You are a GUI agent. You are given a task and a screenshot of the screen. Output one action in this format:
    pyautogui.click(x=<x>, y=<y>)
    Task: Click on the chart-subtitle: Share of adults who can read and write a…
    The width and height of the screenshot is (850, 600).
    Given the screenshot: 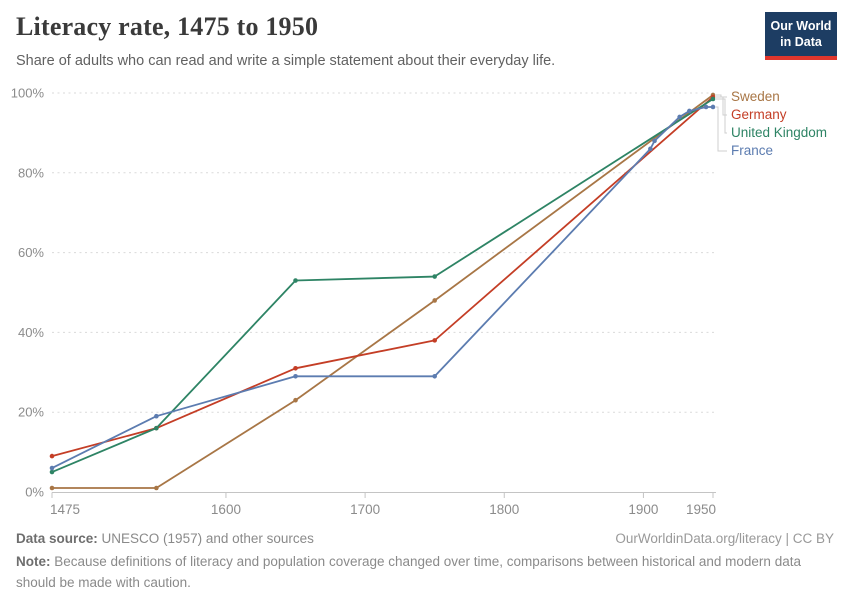 What is the action you would take?
    pyautogui.click(x=286, y=61)
    